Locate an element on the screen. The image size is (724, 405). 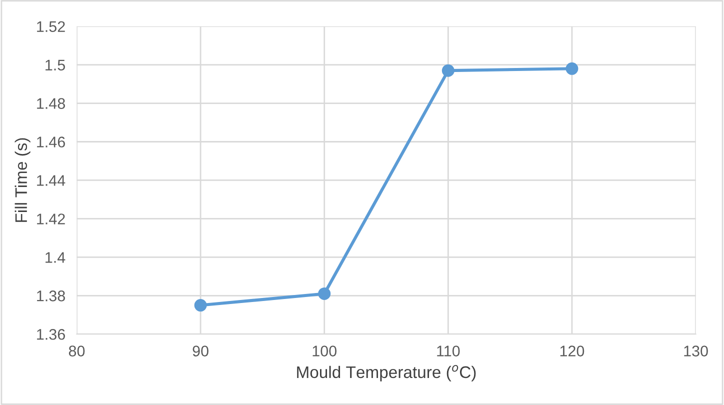
x-tick-label: 110 is located at coordinates (448, 351).